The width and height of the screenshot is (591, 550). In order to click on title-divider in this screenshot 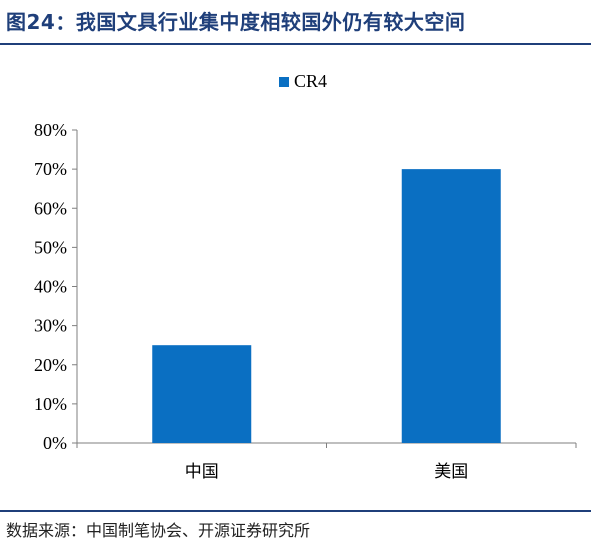, I will do `click(295, 44)`.